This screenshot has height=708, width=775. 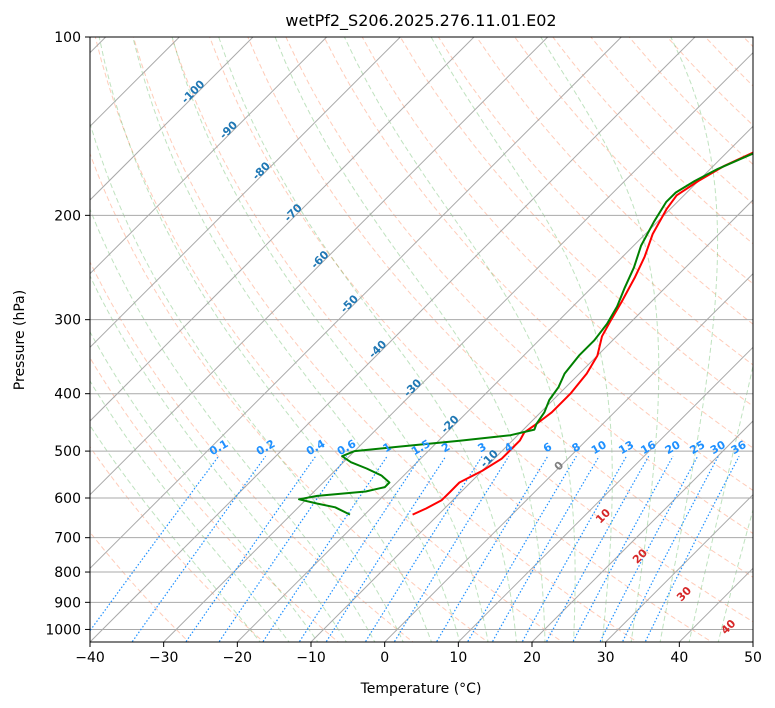 I want to click on y-tick-label: 200, so click(x=67, y=216).